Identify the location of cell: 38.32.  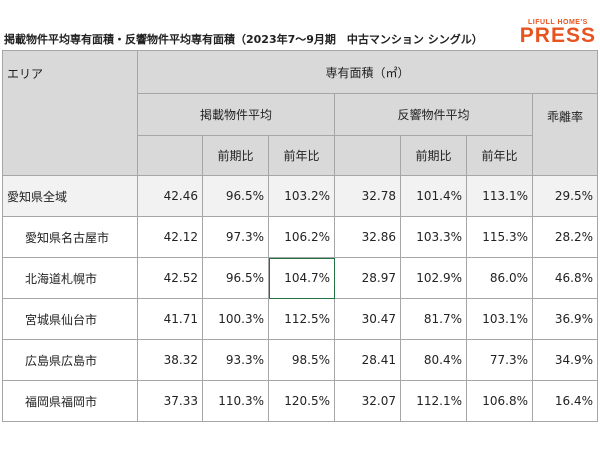
(170, 360).